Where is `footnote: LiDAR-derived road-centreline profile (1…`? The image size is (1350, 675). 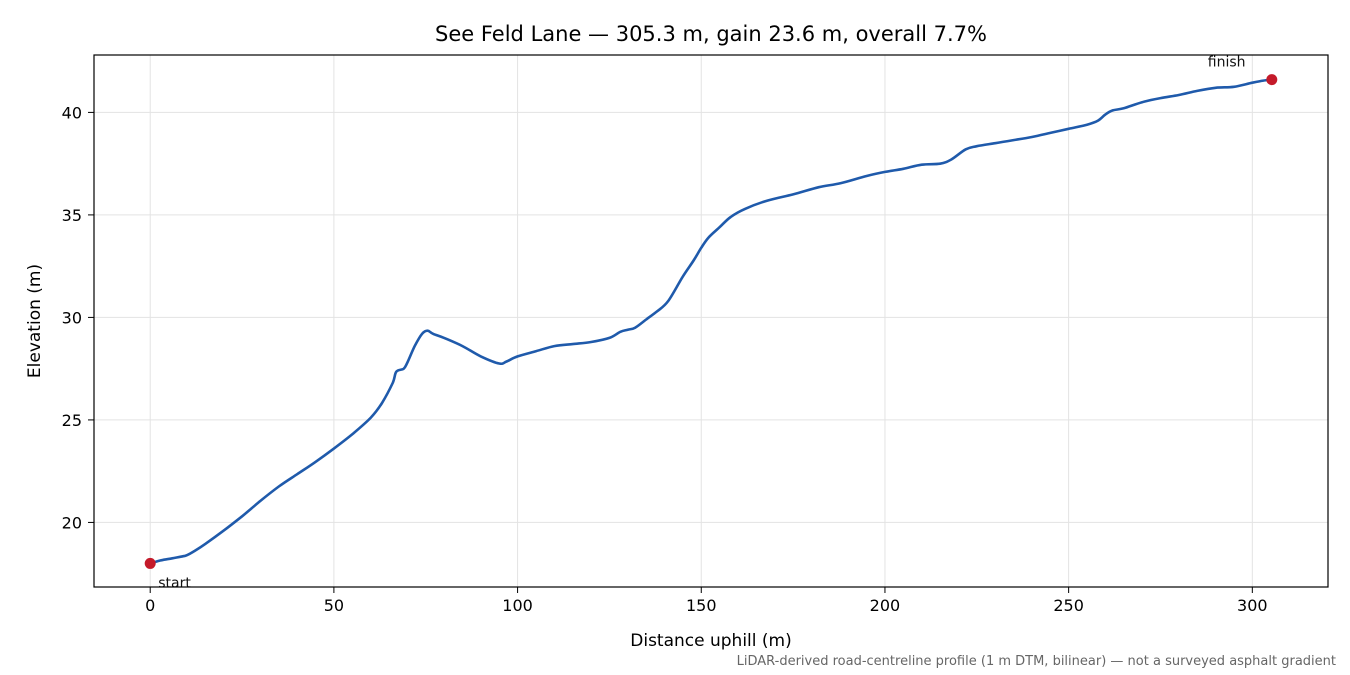 footnote: LiDAR-derived road-centreline profile (1… is located at coordinates (1036, 661).